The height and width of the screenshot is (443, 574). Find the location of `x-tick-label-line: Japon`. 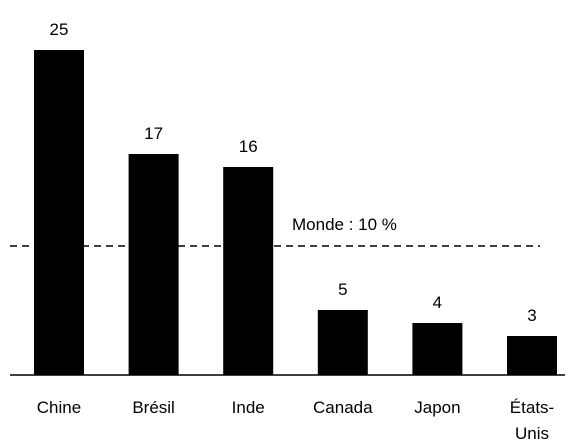

x-tick-label-line: Japon is located at coordinates (437, 407).